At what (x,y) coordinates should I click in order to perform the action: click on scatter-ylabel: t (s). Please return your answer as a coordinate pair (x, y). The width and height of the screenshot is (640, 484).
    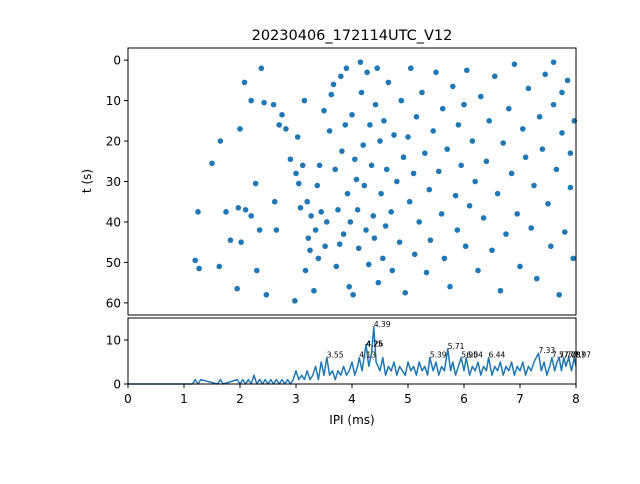
    Looking at the image, I should click on (87, 181).